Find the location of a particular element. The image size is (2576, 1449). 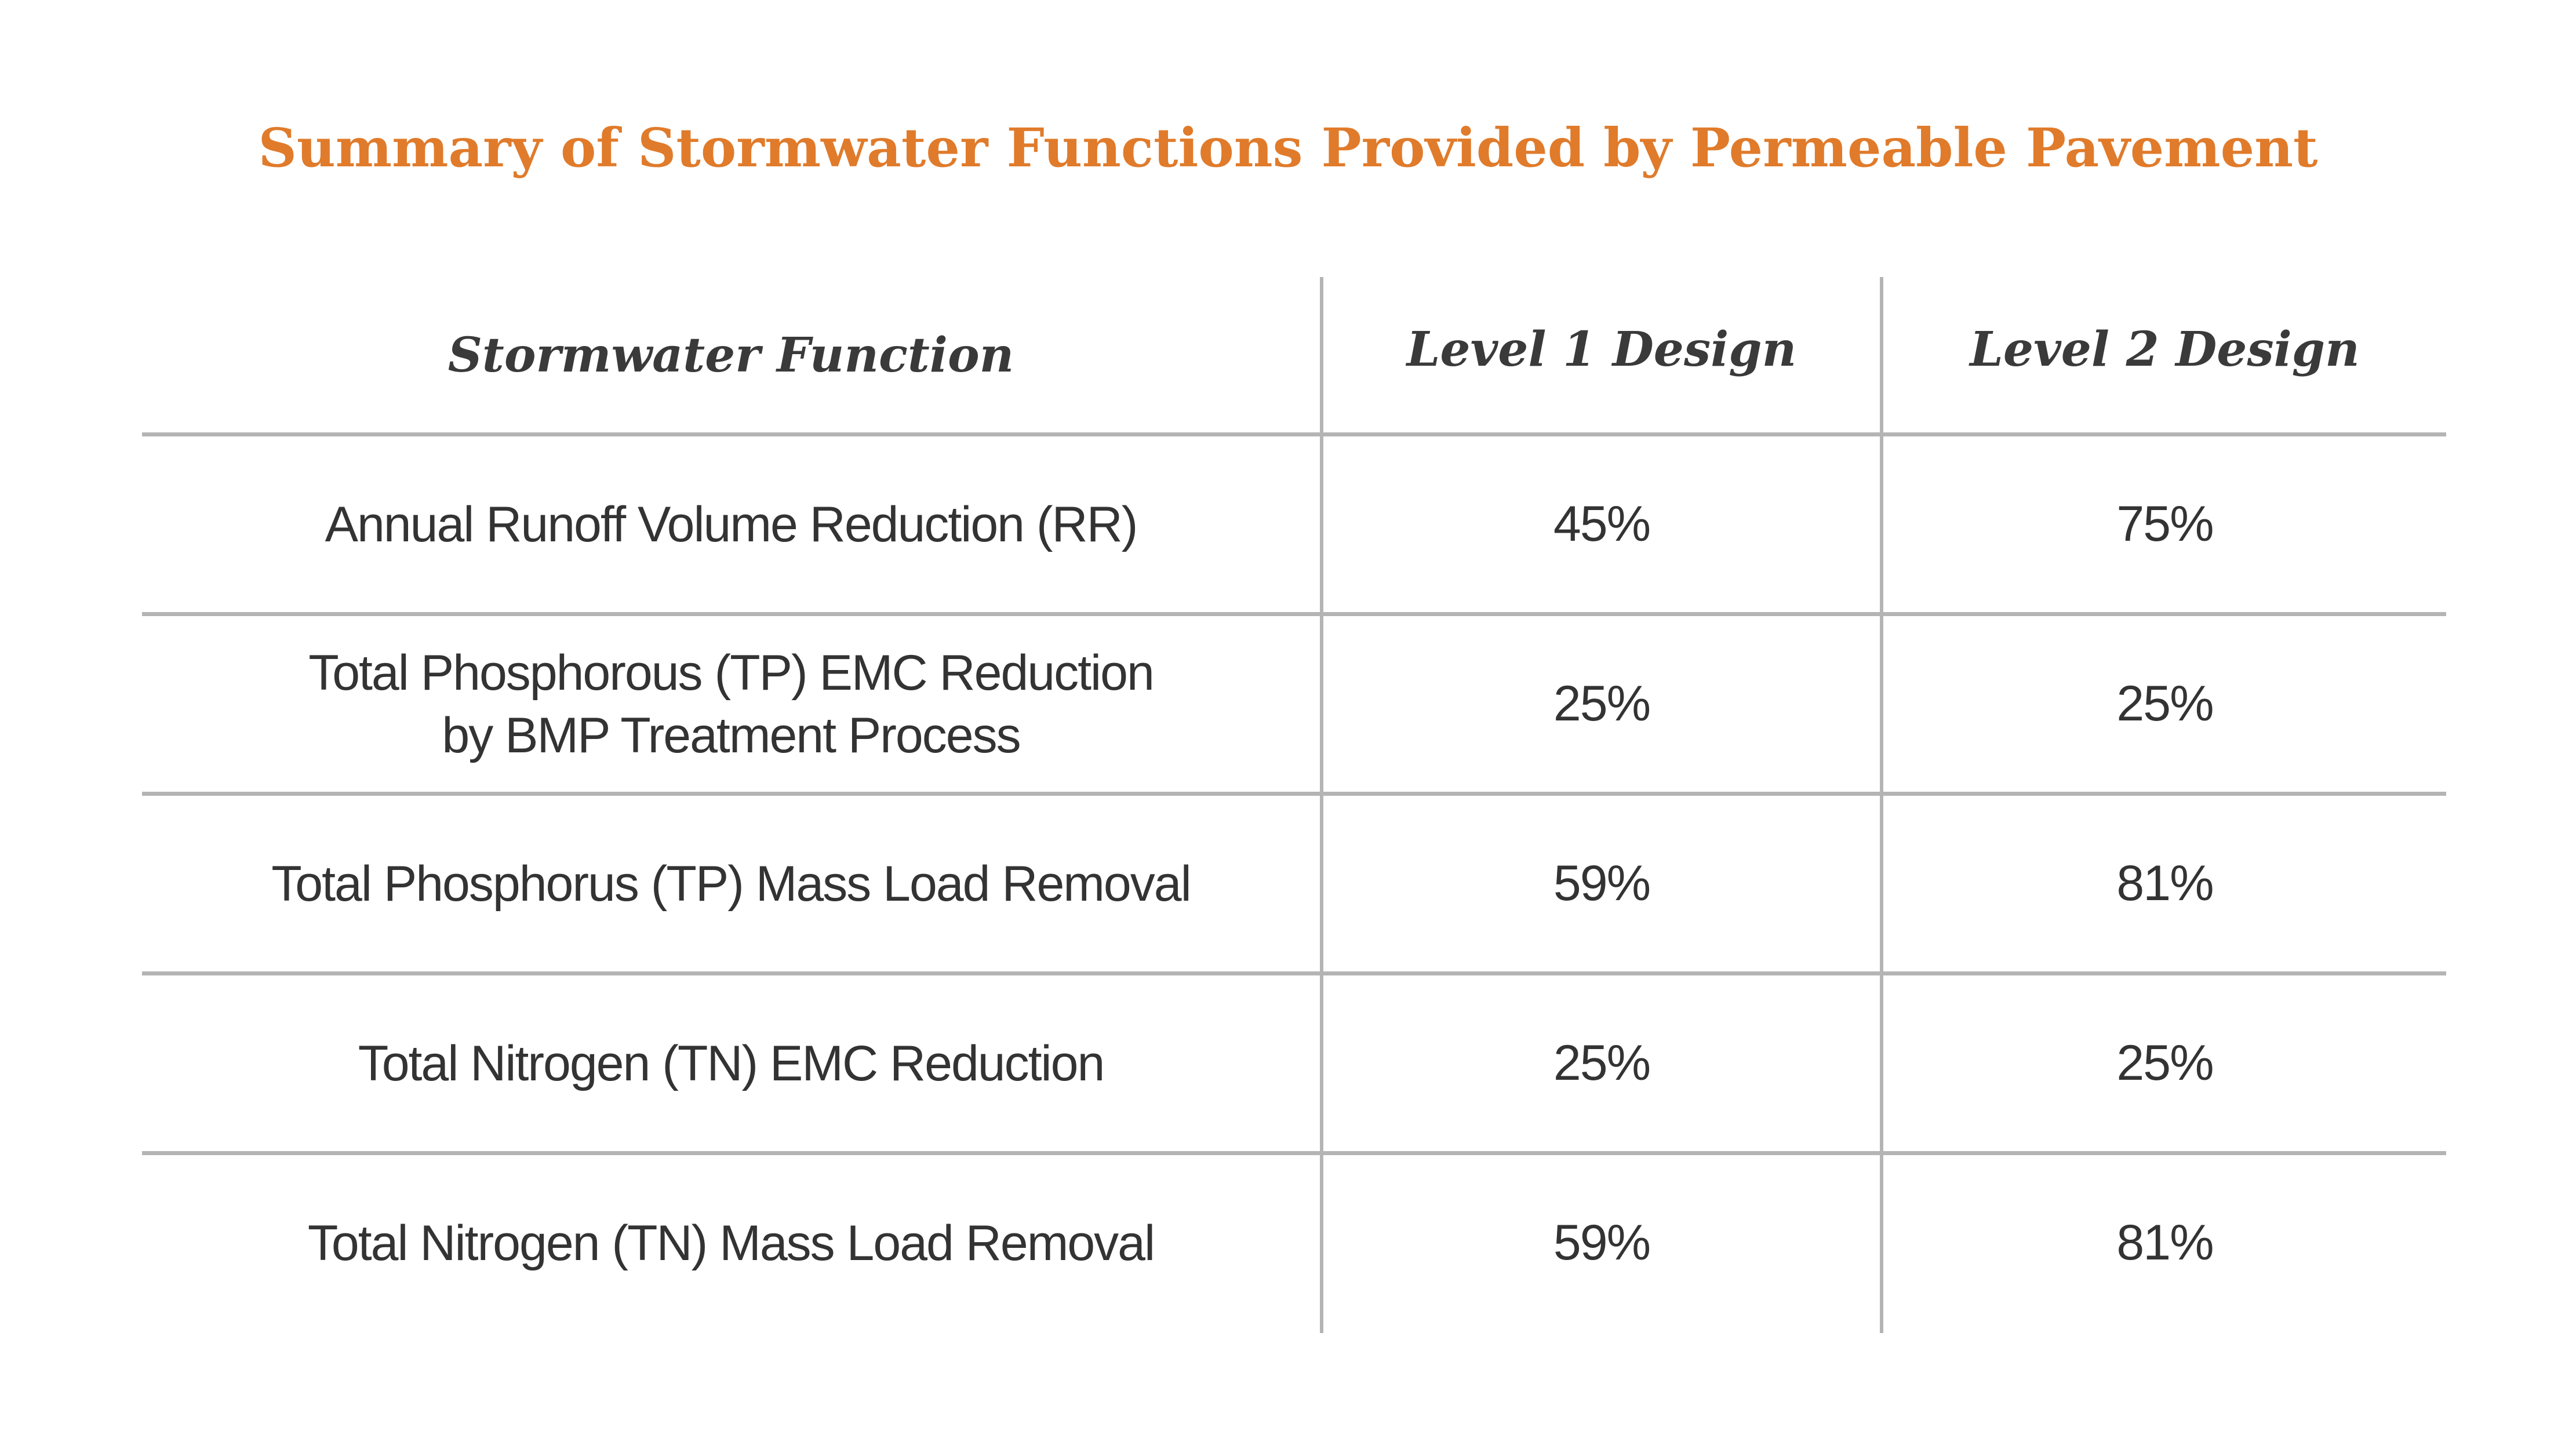

row-5-level-2-value: 81% is located at coordinates (2165, 1243).